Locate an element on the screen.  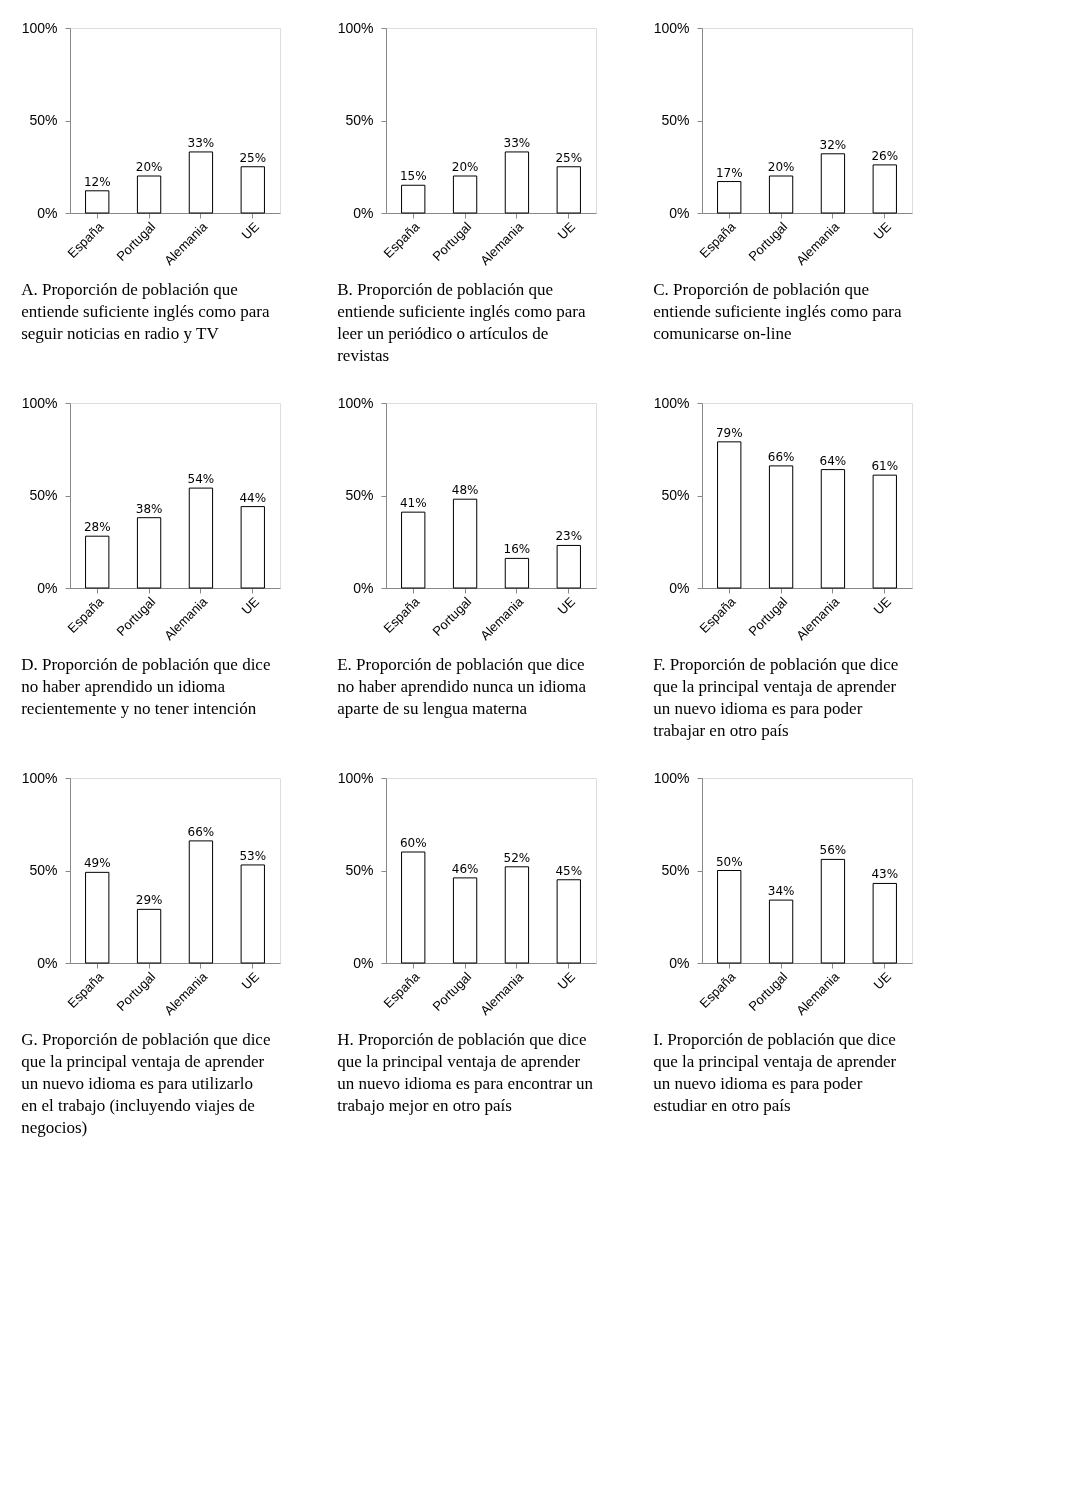
data-label: 45% is located at coordinates (569, 870).